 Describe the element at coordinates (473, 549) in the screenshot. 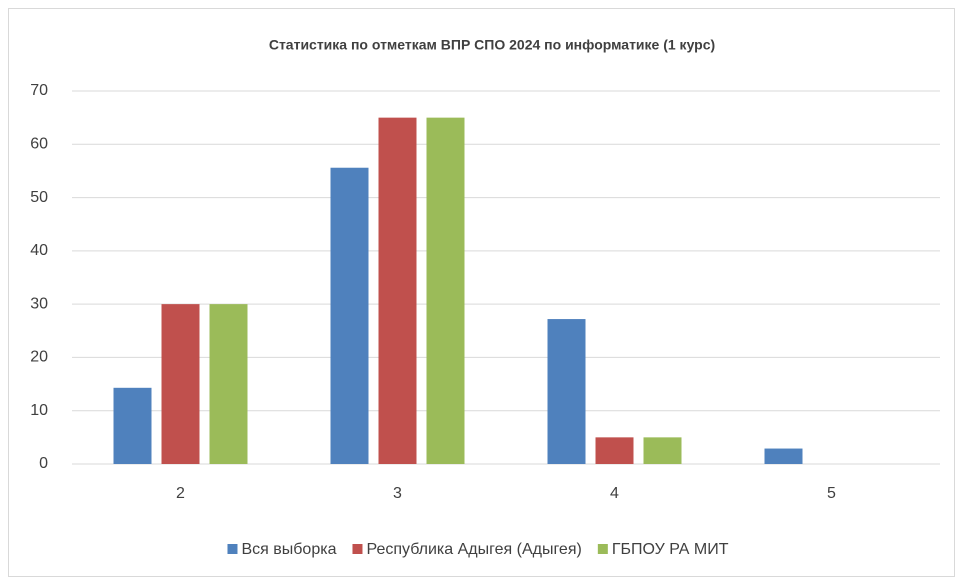

I see `legend-label: Республика Адыгея (Адыгея)` at that location.